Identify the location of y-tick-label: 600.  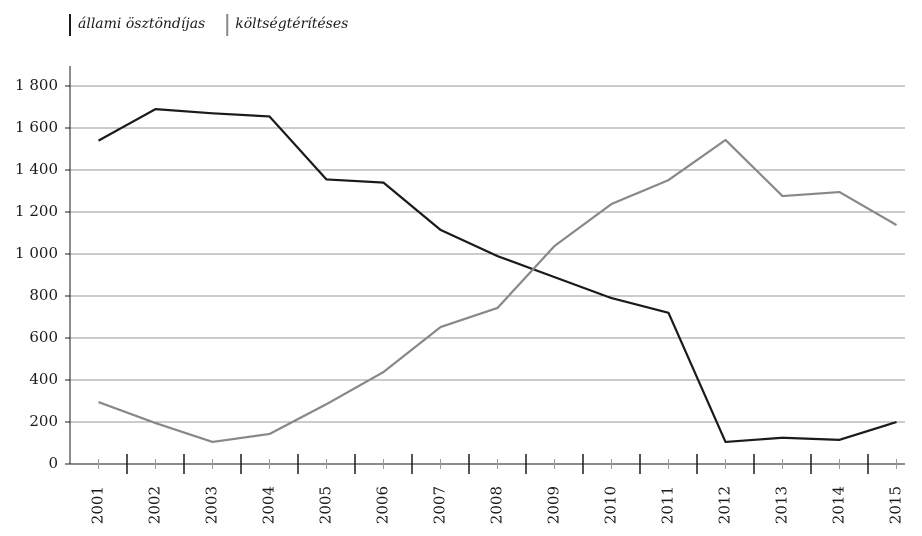
(43, 337).